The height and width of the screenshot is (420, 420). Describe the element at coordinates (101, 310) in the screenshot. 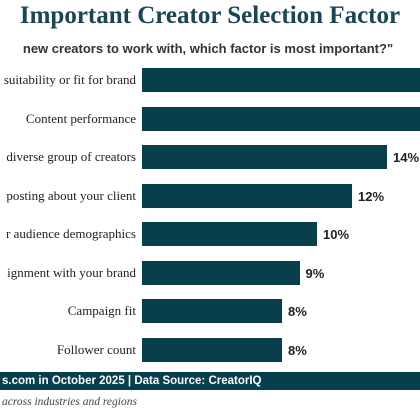

I see `category-label-text: Campaign fit` at that location.